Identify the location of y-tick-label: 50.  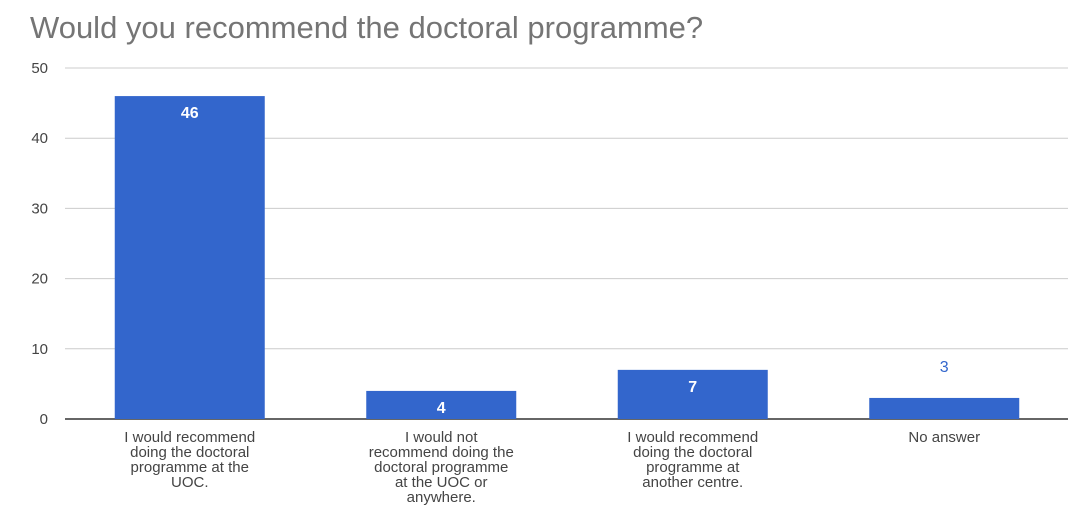
(39, 68).